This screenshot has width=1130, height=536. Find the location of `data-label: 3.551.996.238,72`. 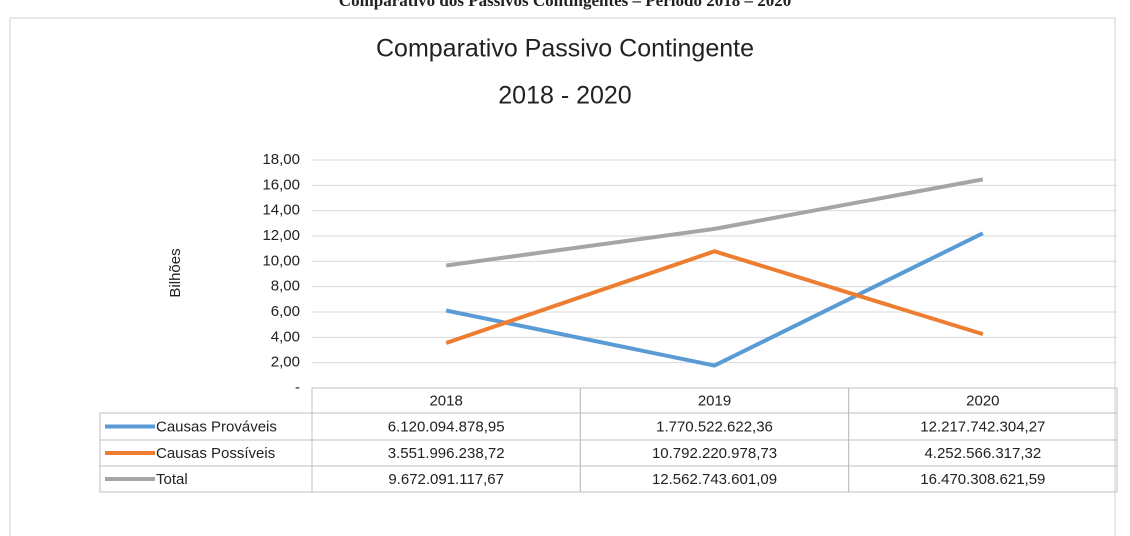

data-label: 3.551.996.238,72 is located at coordinates (446, 453).